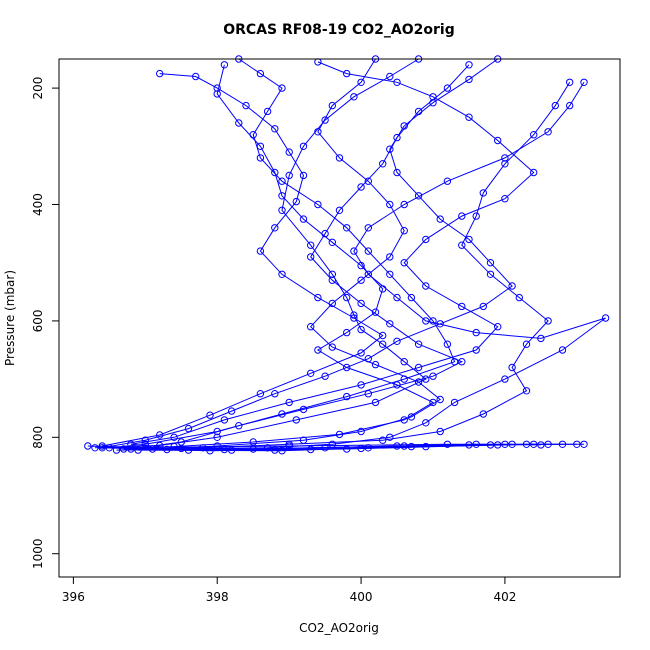 This screenshot has height=650, width=650. What do you see at coordinates (38, 204) in the screenshot?
I see `y-tick-label: 400` at bounding box center [38, 204].